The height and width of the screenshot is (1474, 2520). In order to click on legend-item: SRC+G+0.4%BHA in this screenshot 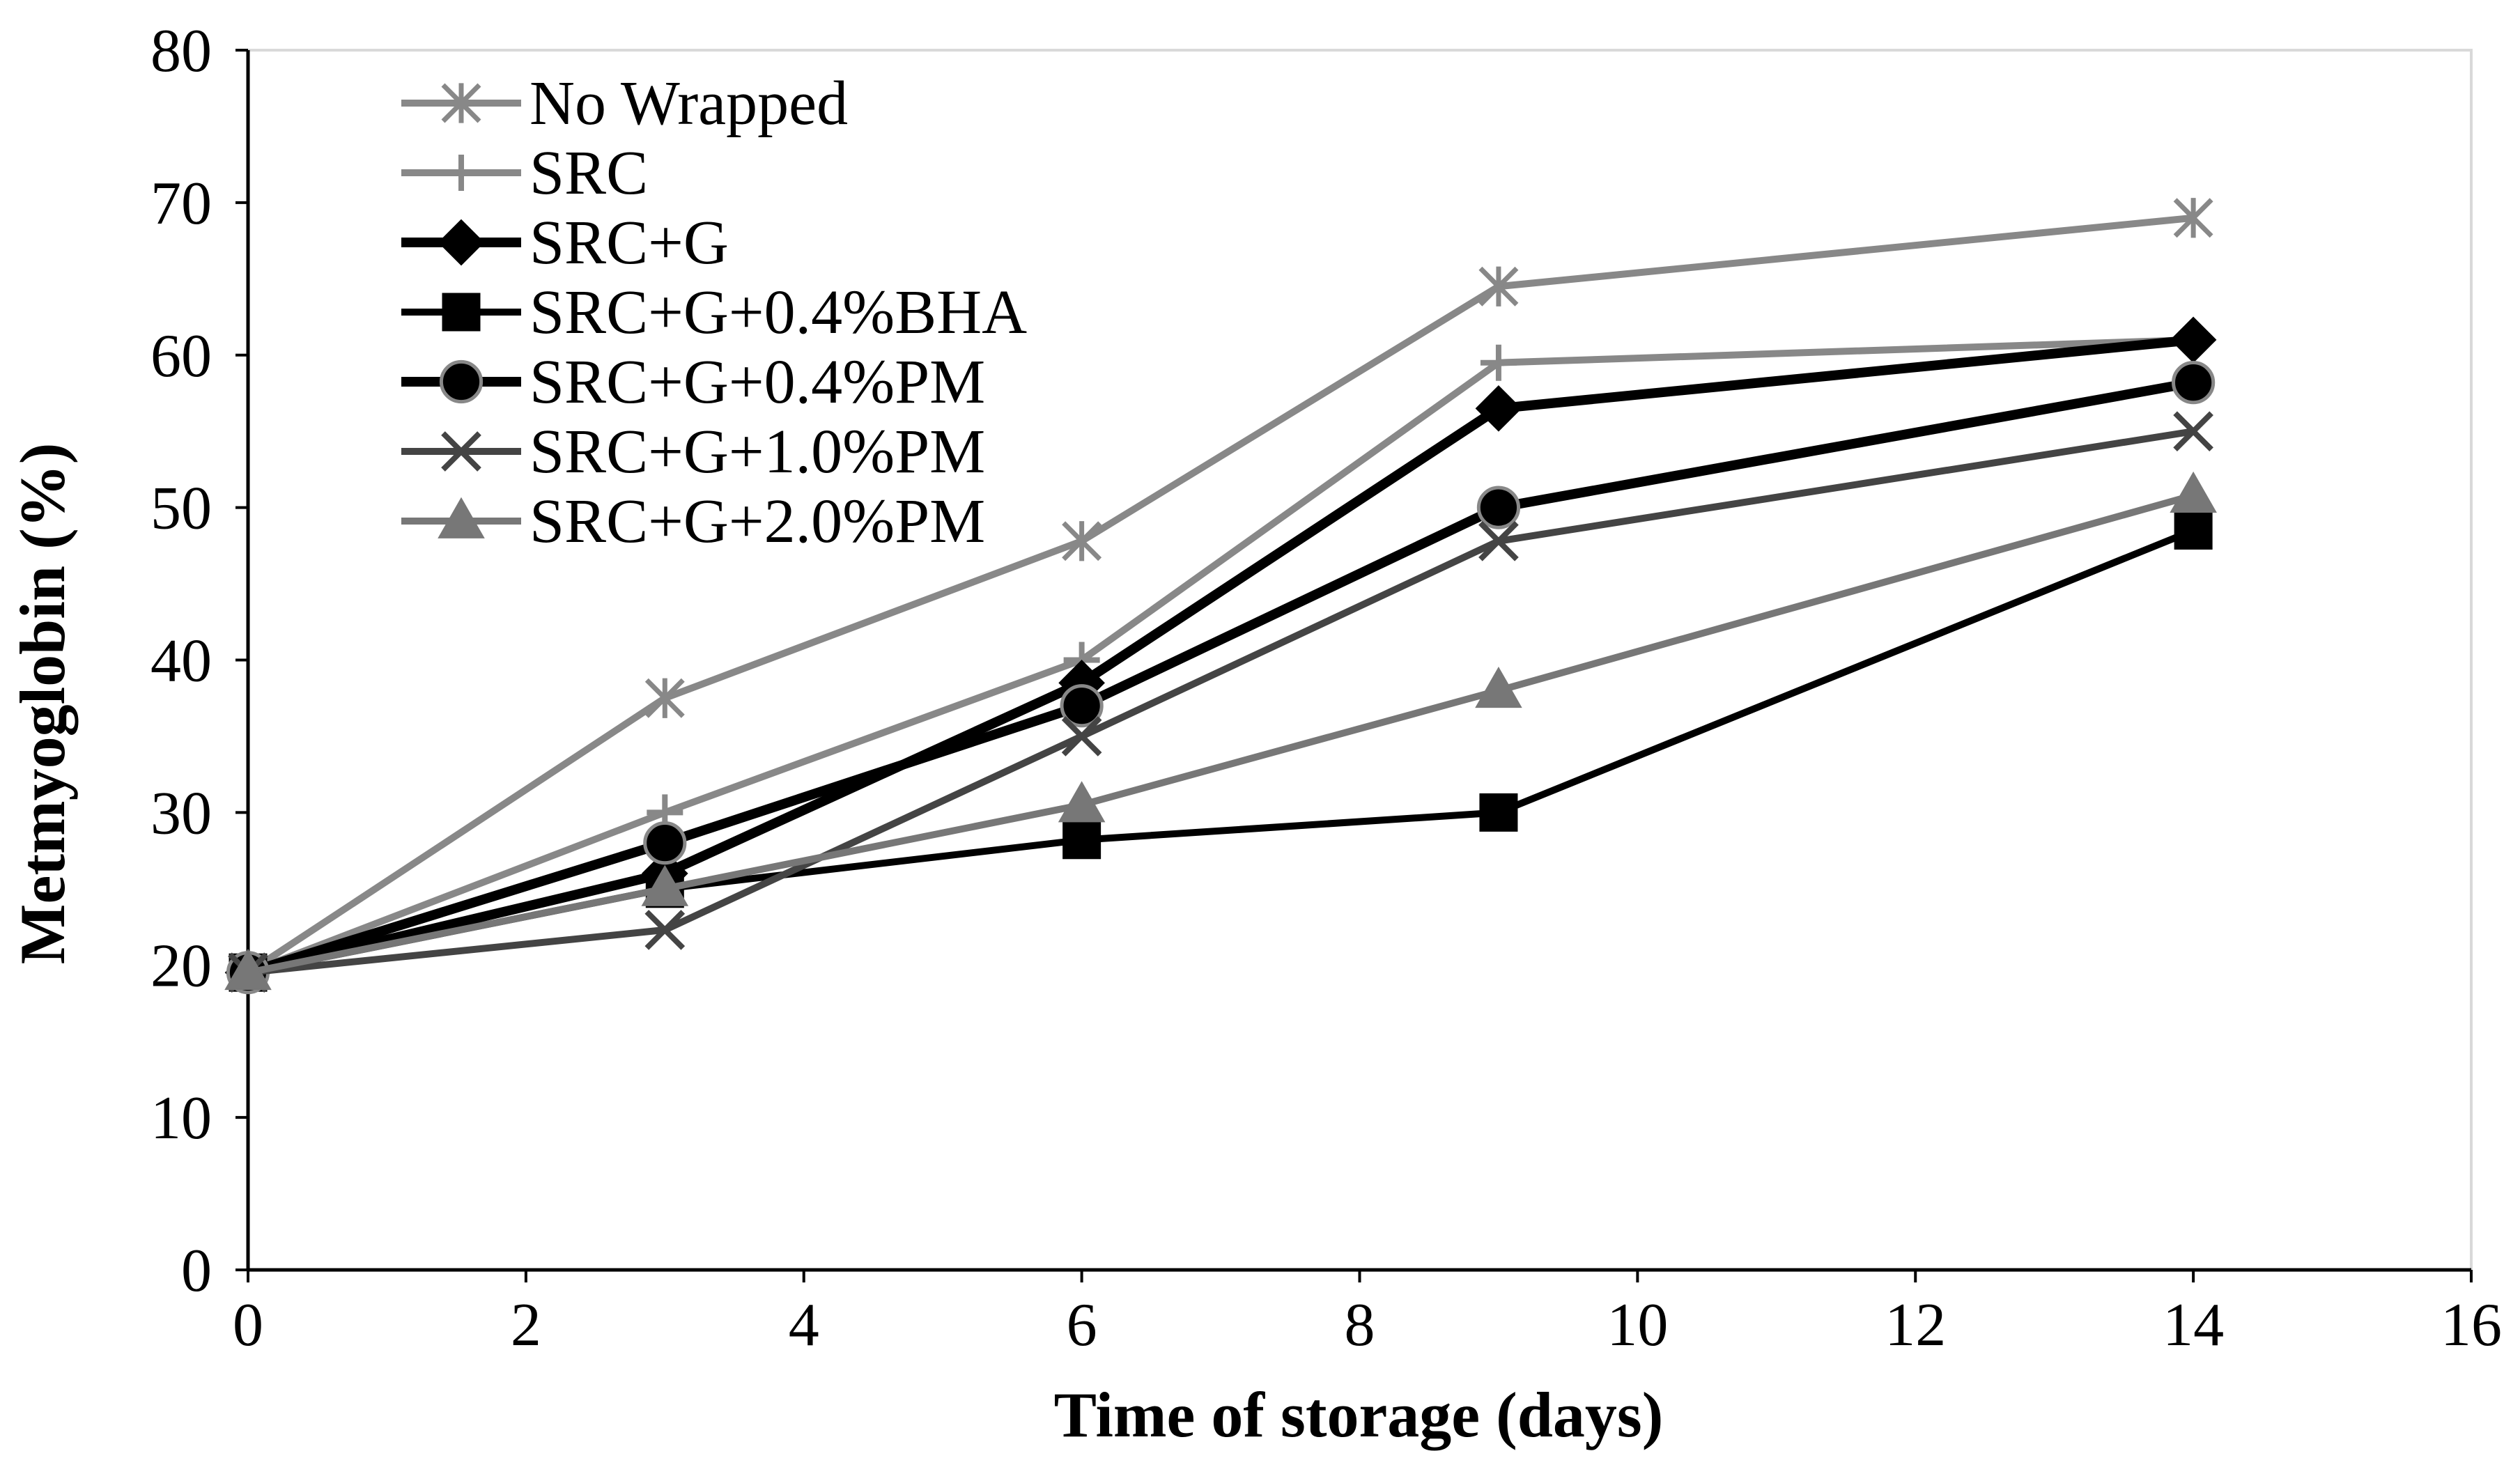, I will do `click(714, 312)`.